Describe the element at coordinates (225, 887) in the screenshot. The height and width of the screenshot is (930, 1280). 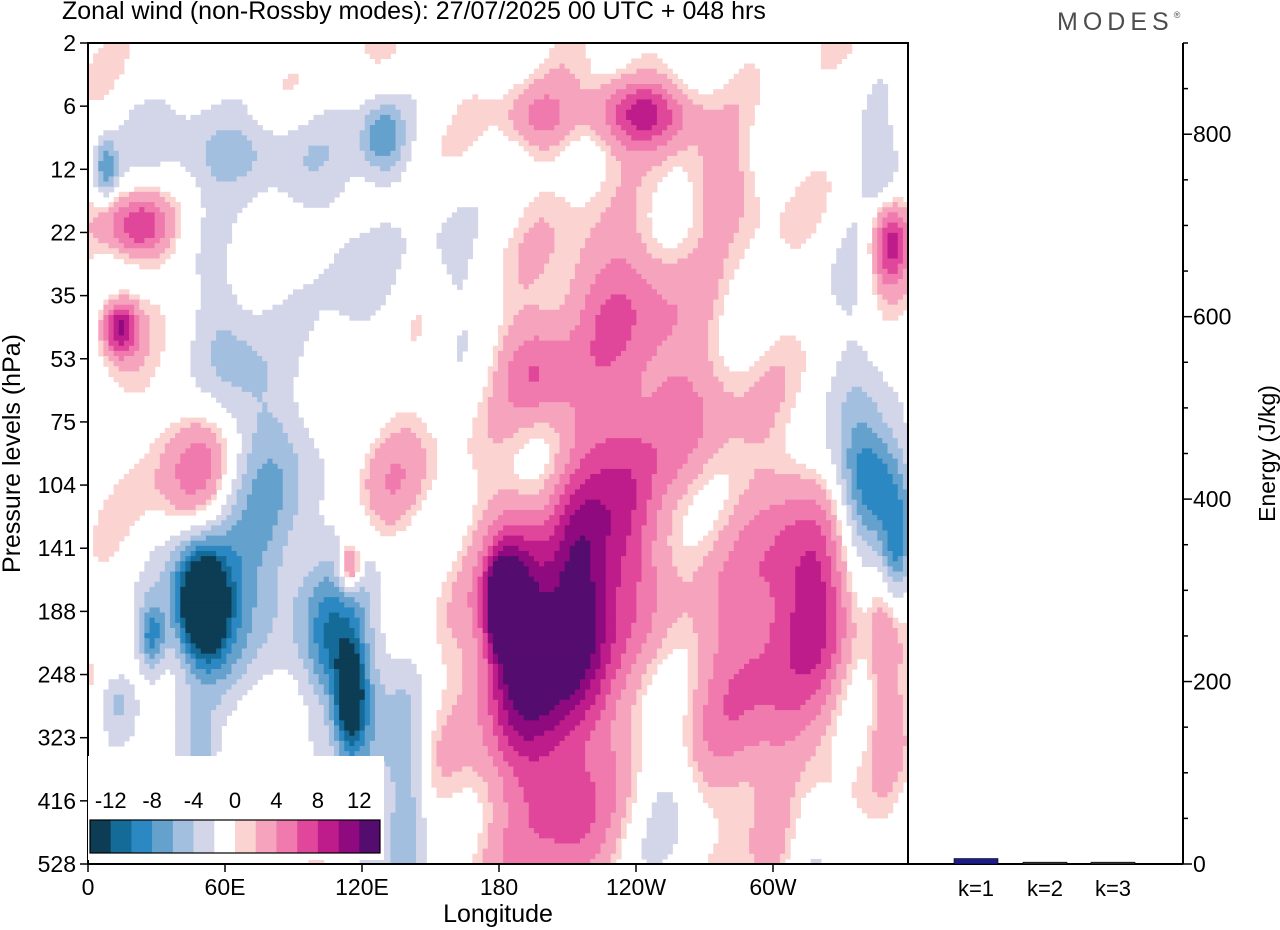
I see `x-tick-label: 60E` at that location.